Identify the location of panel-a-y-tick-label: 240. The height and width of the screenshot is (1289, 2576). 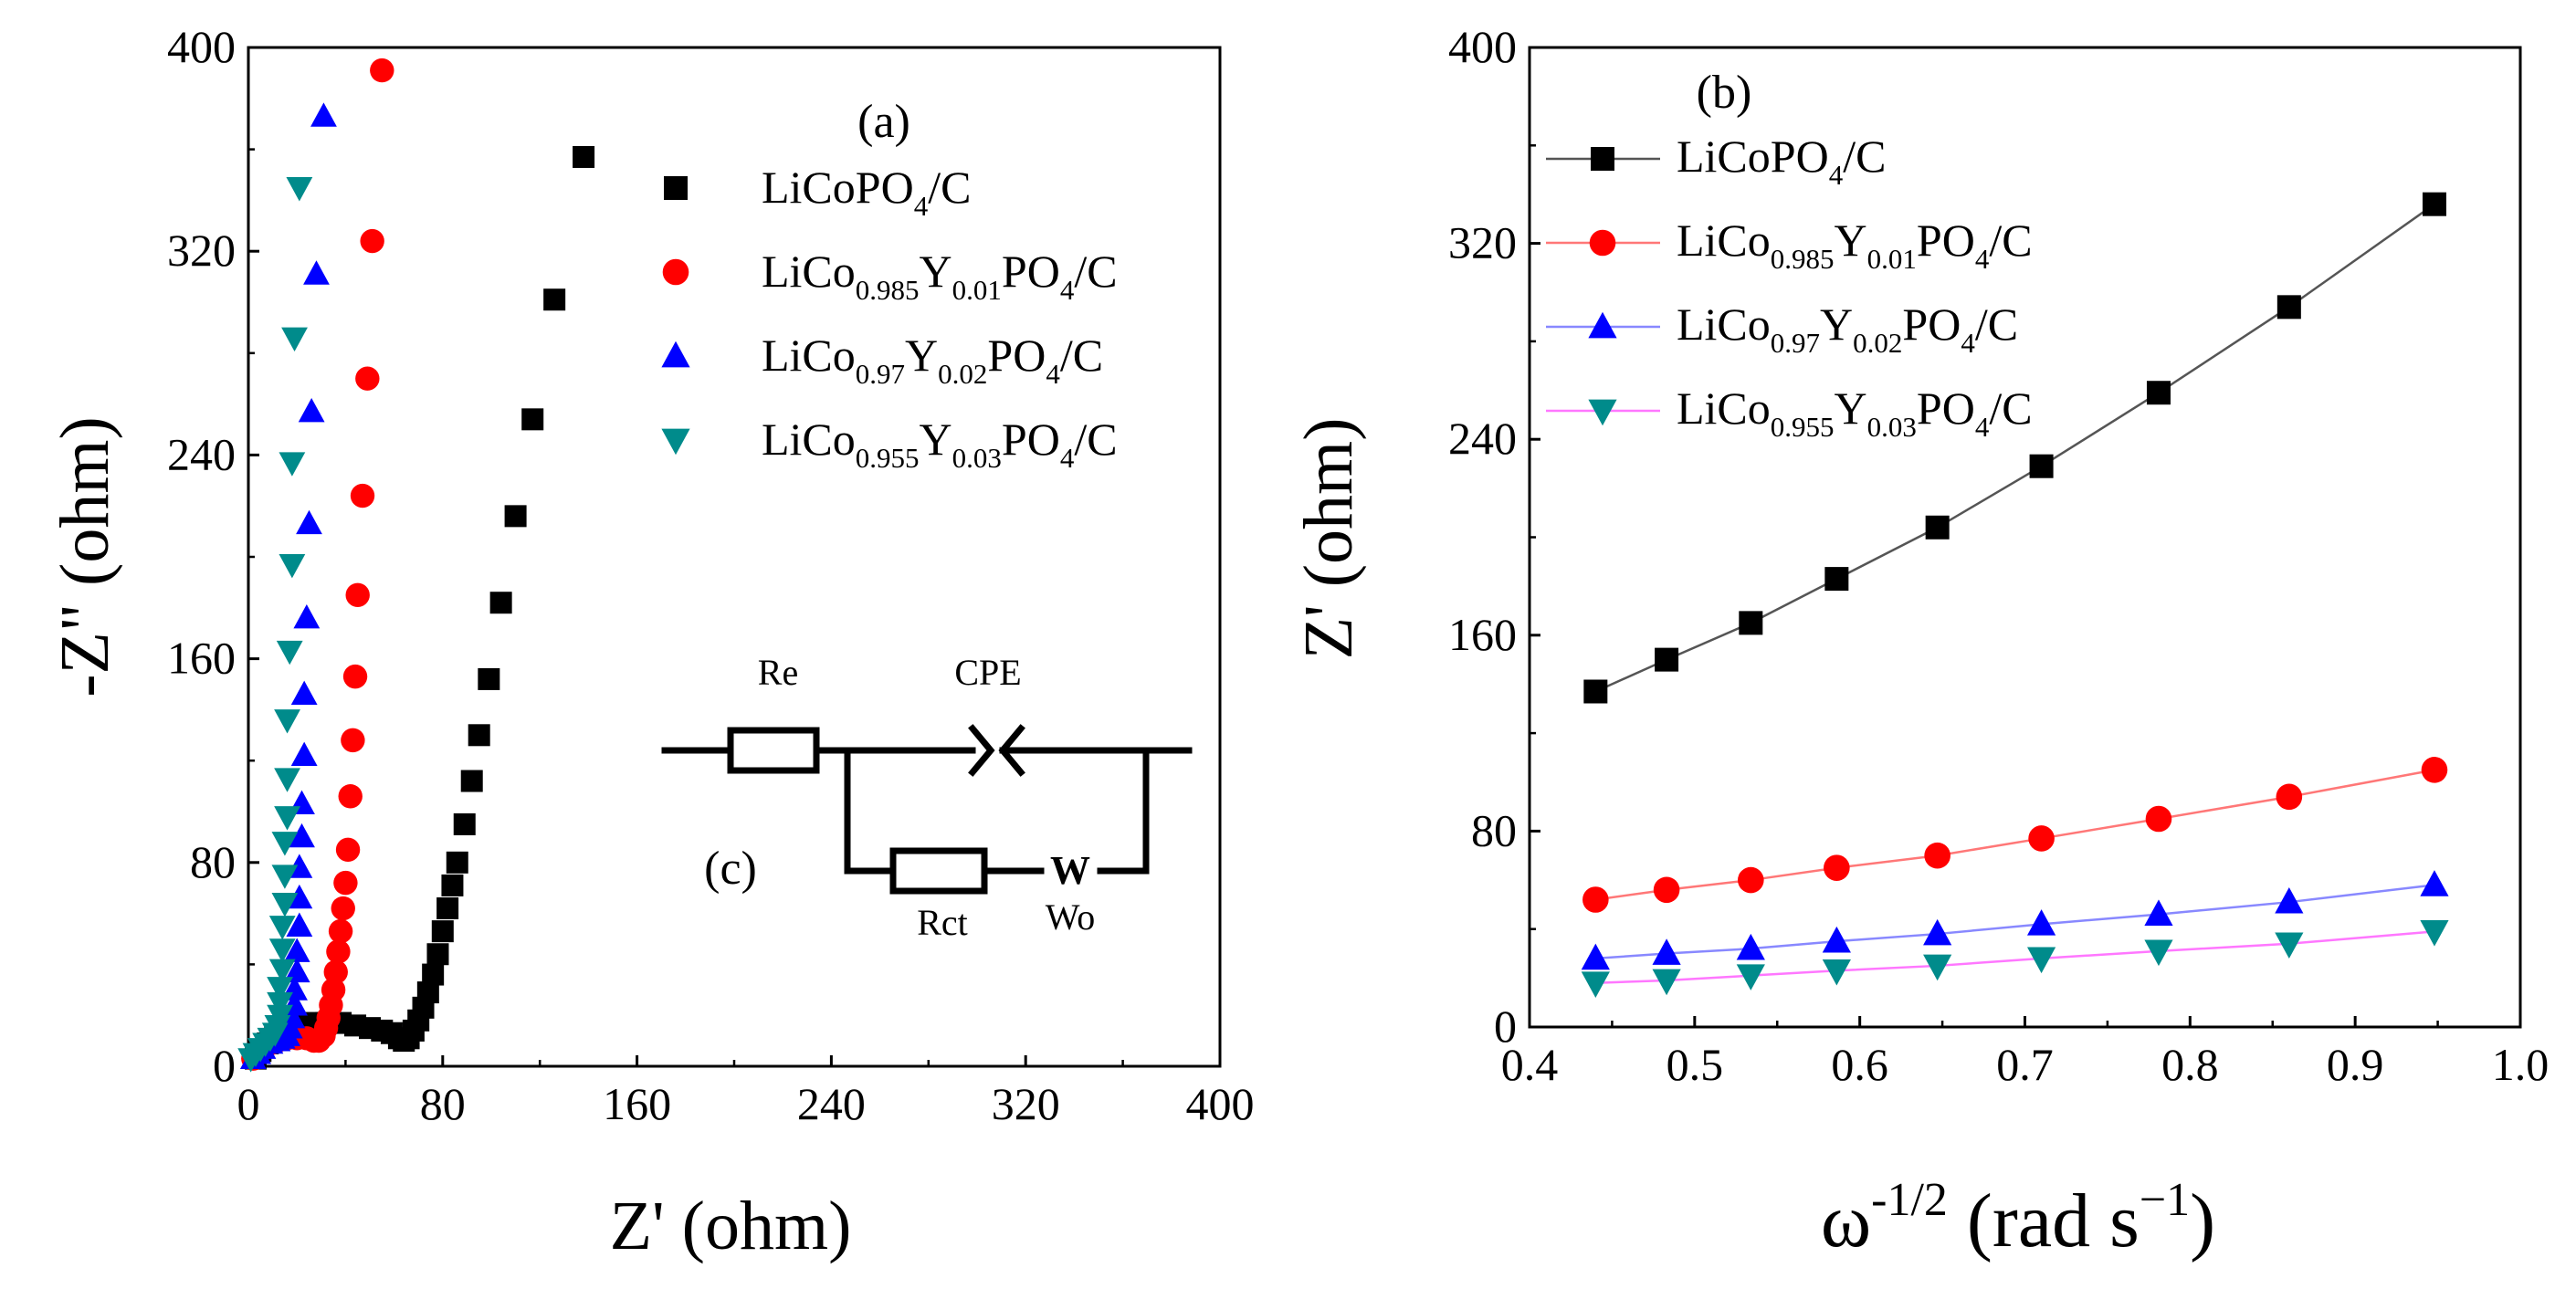
(201, 453).